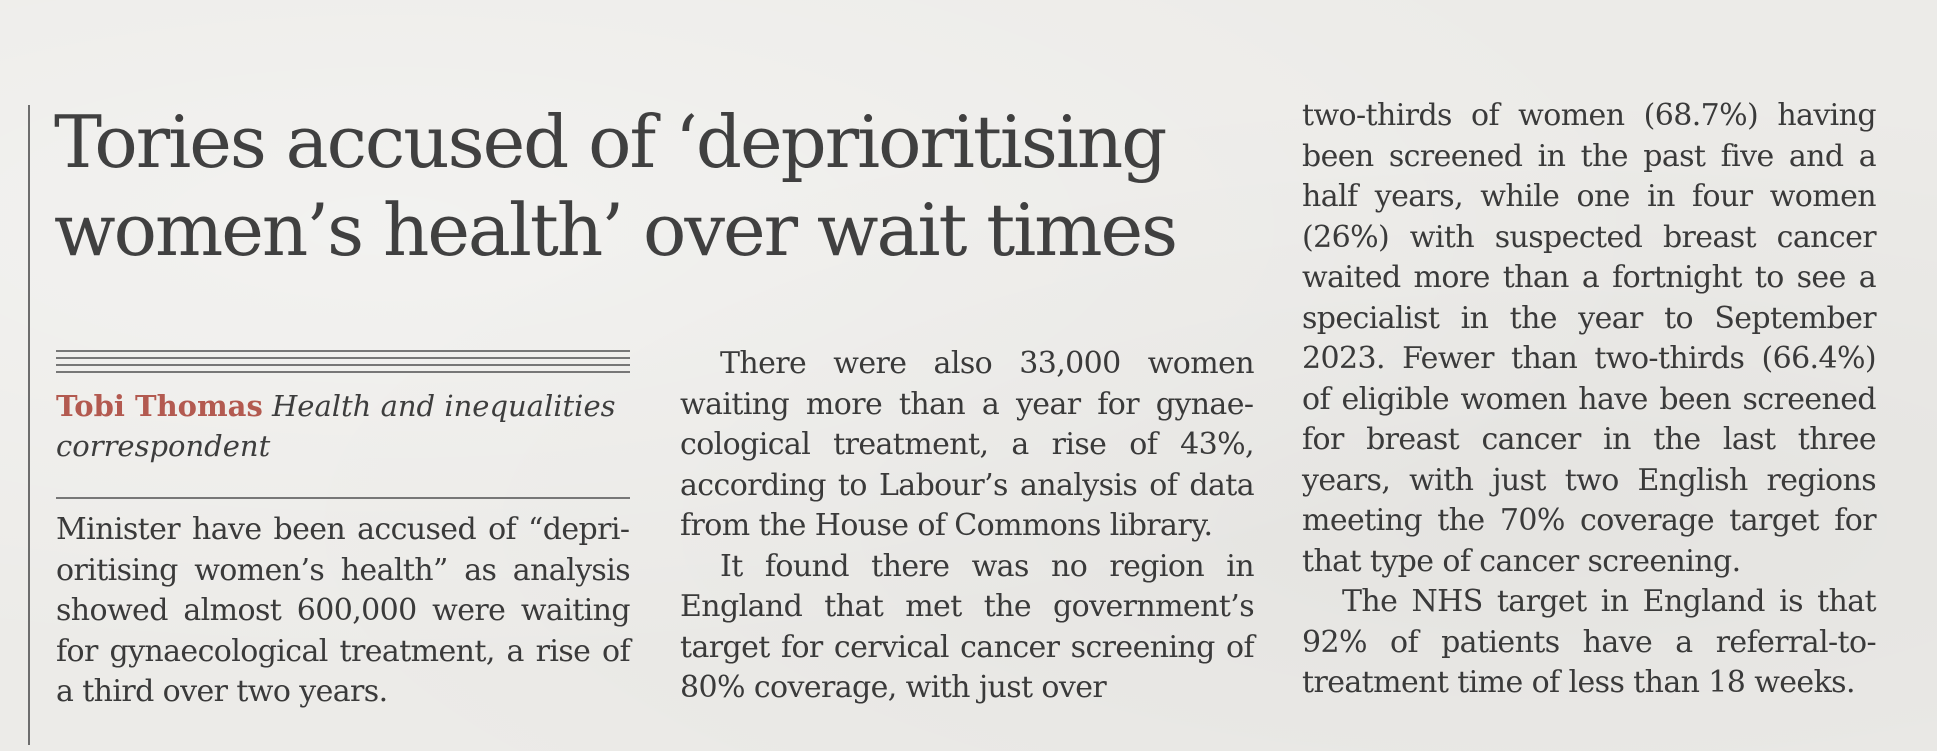 This screenshot has width=1937, height=751. What do you see at coordinates (336, 426) in the screenshot?
I see `author-role: Health and inequalities correspondent` at bounding box center [336, 426].